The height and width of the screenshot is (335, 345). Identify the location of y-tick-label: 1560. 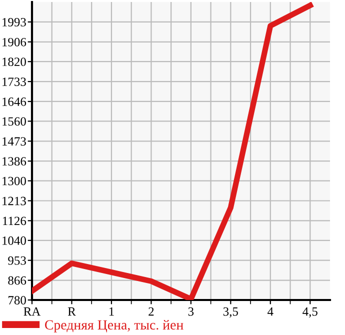
(14, 121).